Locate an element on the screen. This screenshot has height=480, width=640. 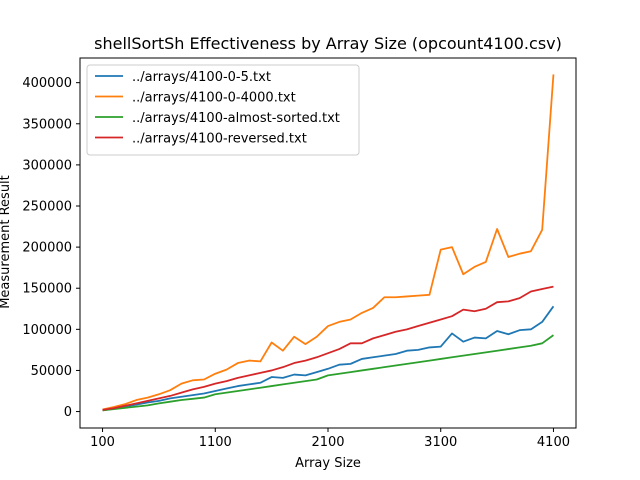
legend-box is located at coordinates (223, 110).